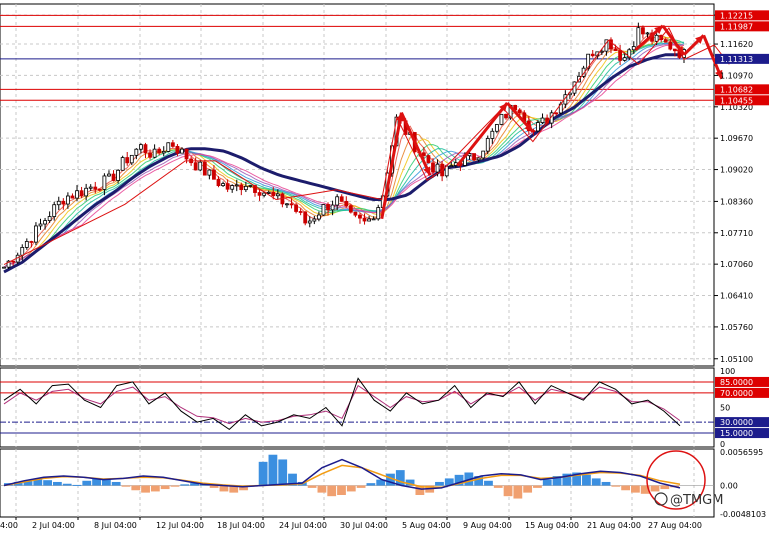  Describe the element at coordinates (661, 499) in the screenshot. I see `watermark-logo-icon` at that location.